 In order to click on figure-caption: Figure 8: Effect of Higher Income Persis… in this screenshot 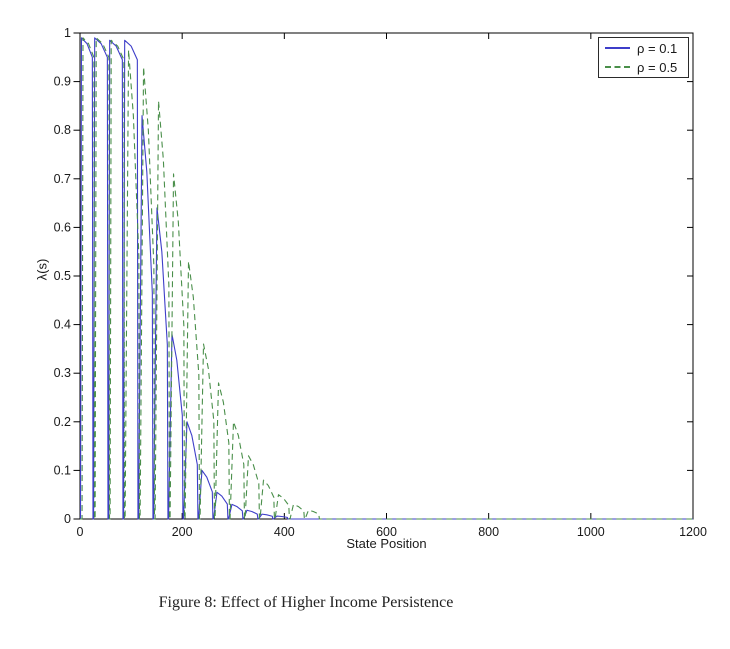, I will do `click(306, 602)`.